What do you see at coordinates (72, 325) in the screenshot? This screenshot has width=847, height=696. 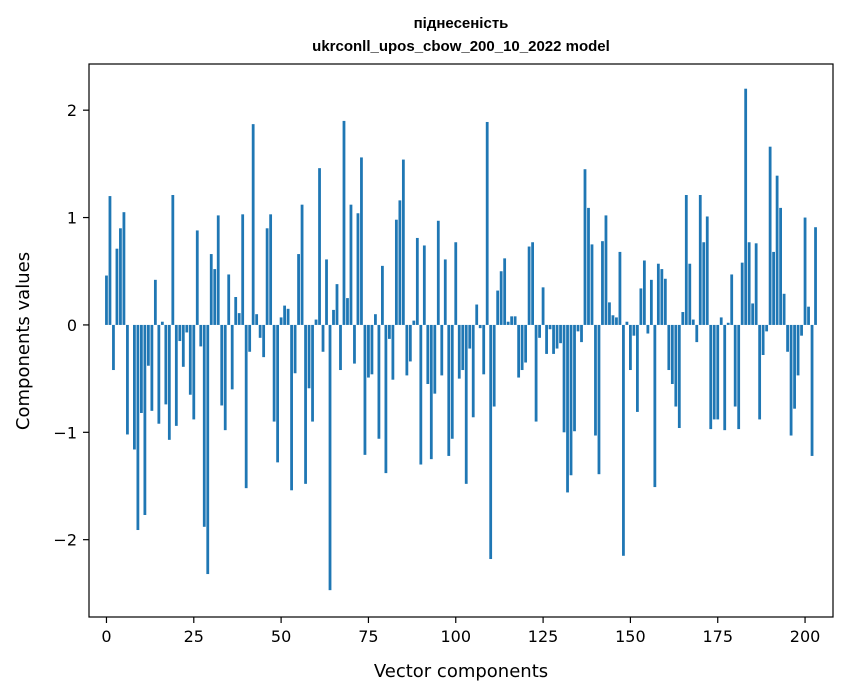 I see `y-tick-label: 0` at bounding box center [72, 325].